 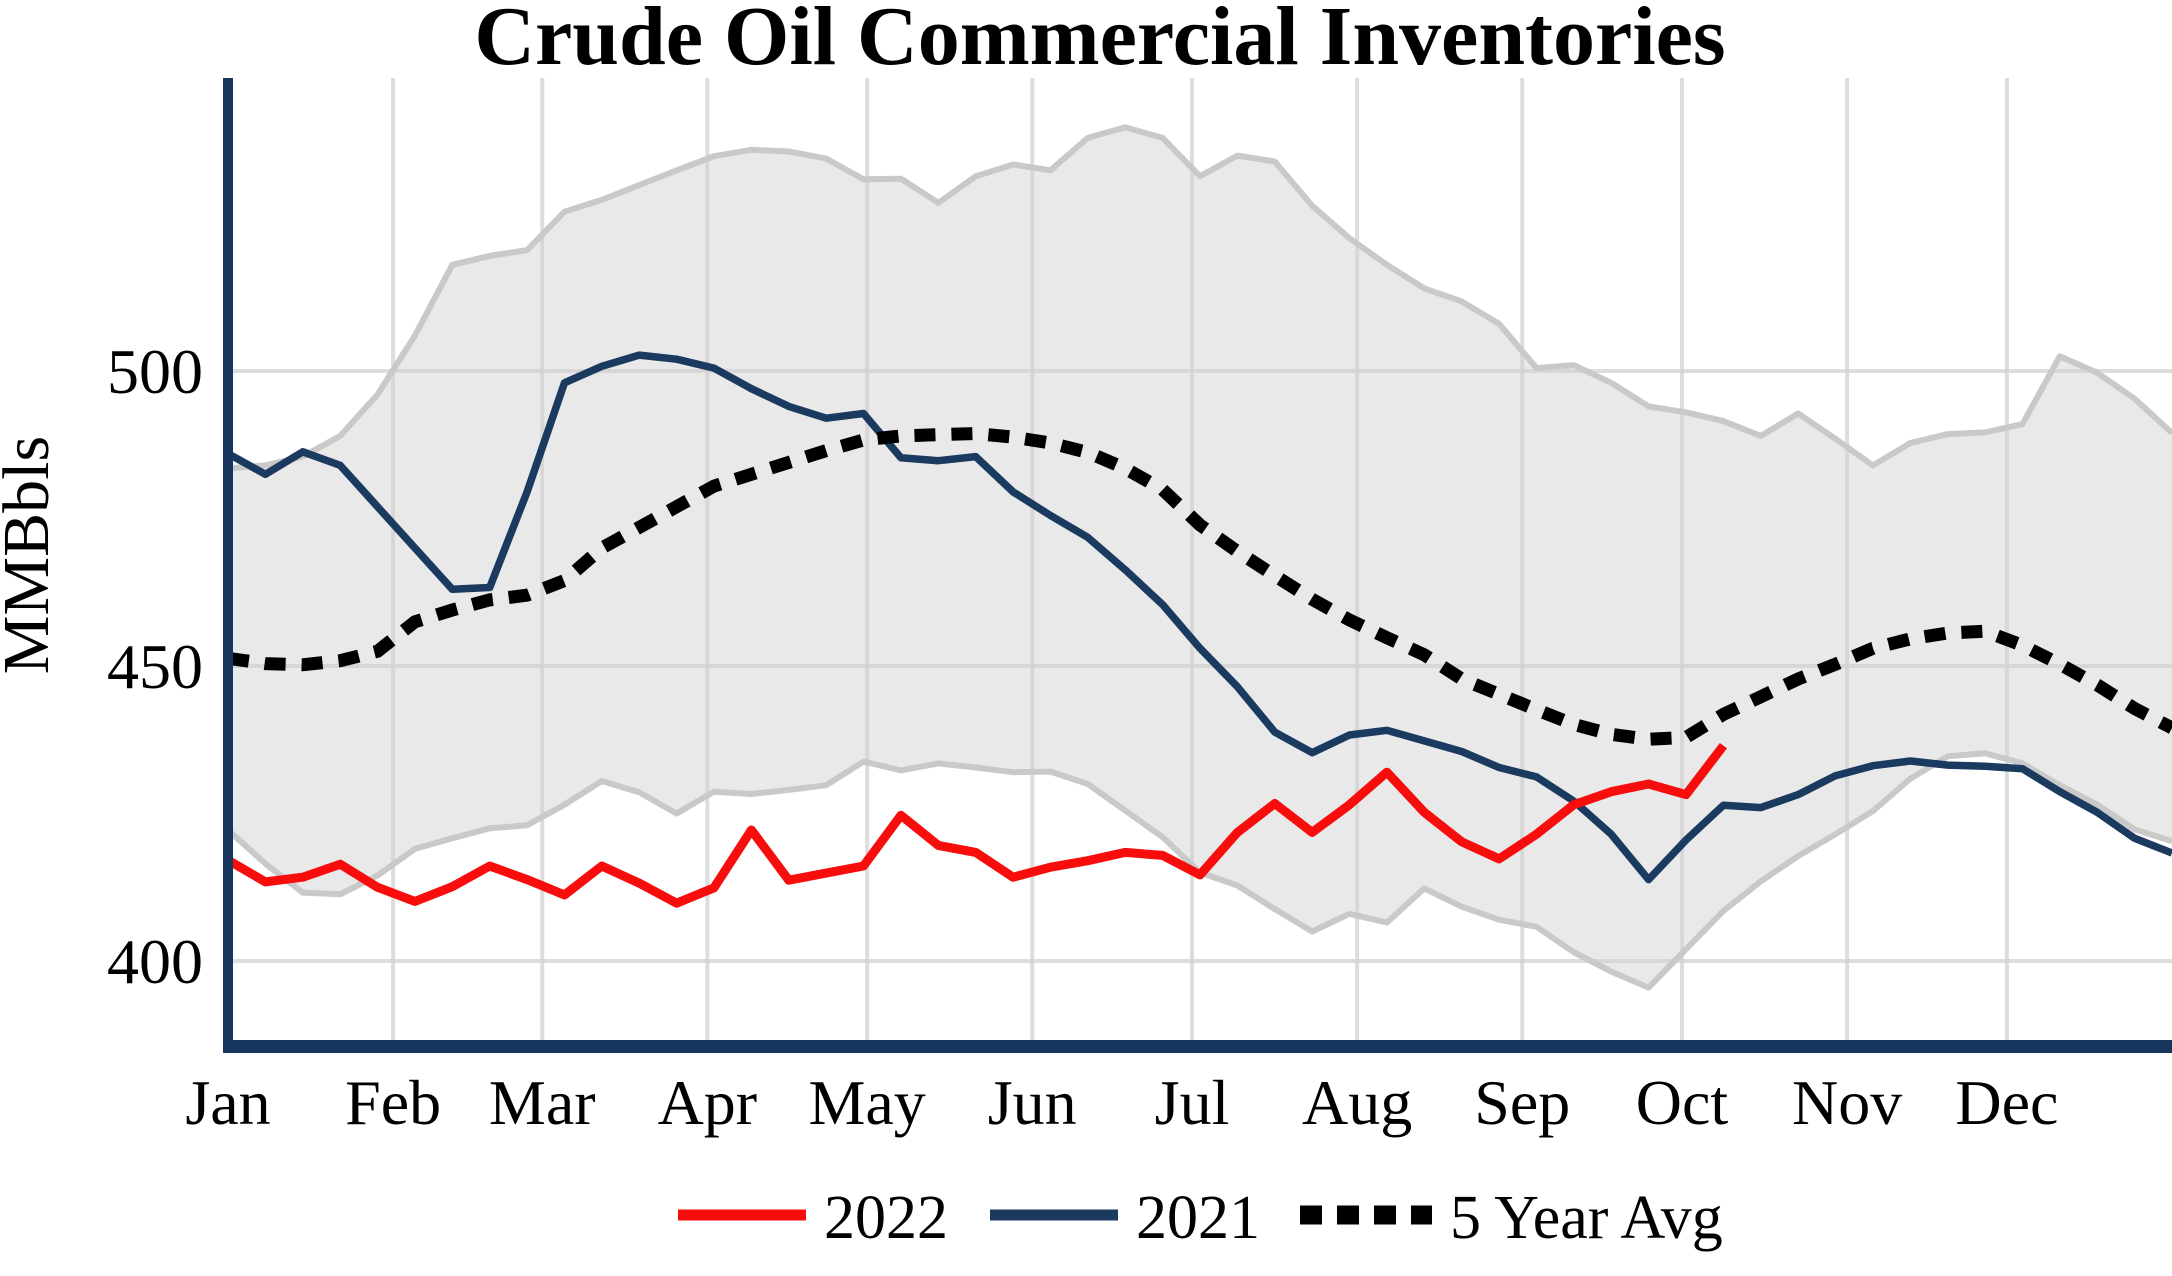 What do you see at coordinates (1522, 1102) in the screenshot?
I see `x-tick-label-sep: Sep` at bounding box center [1522, 1102].